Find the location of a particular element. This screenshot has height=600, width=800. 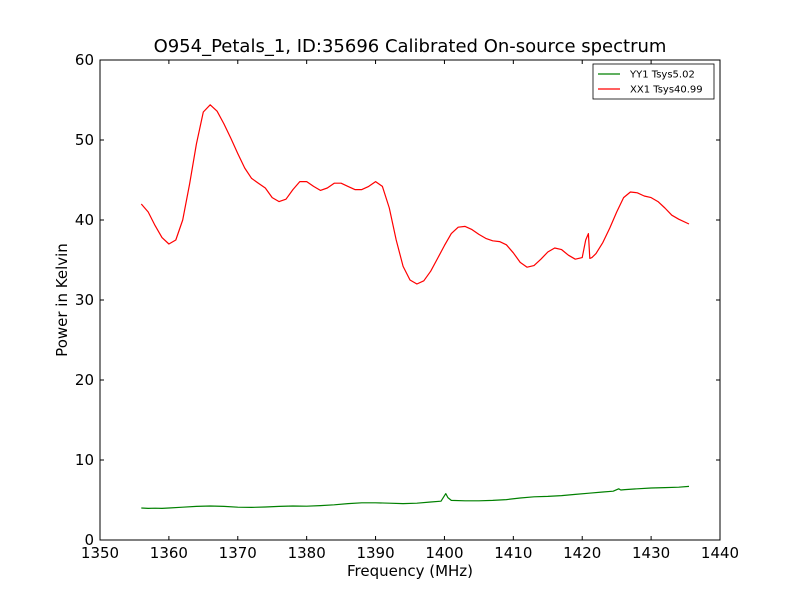

x-tick-label: 1380 is located at coordinates (307, 553).